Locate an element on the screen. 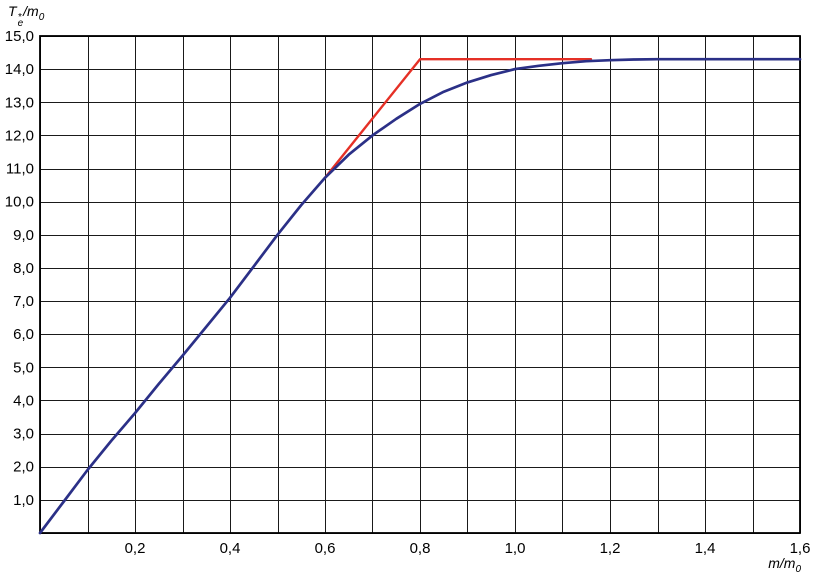 This screenshot has width=815, height=581. y-tick-label: 4,0 is located at coordinates (23, 400).